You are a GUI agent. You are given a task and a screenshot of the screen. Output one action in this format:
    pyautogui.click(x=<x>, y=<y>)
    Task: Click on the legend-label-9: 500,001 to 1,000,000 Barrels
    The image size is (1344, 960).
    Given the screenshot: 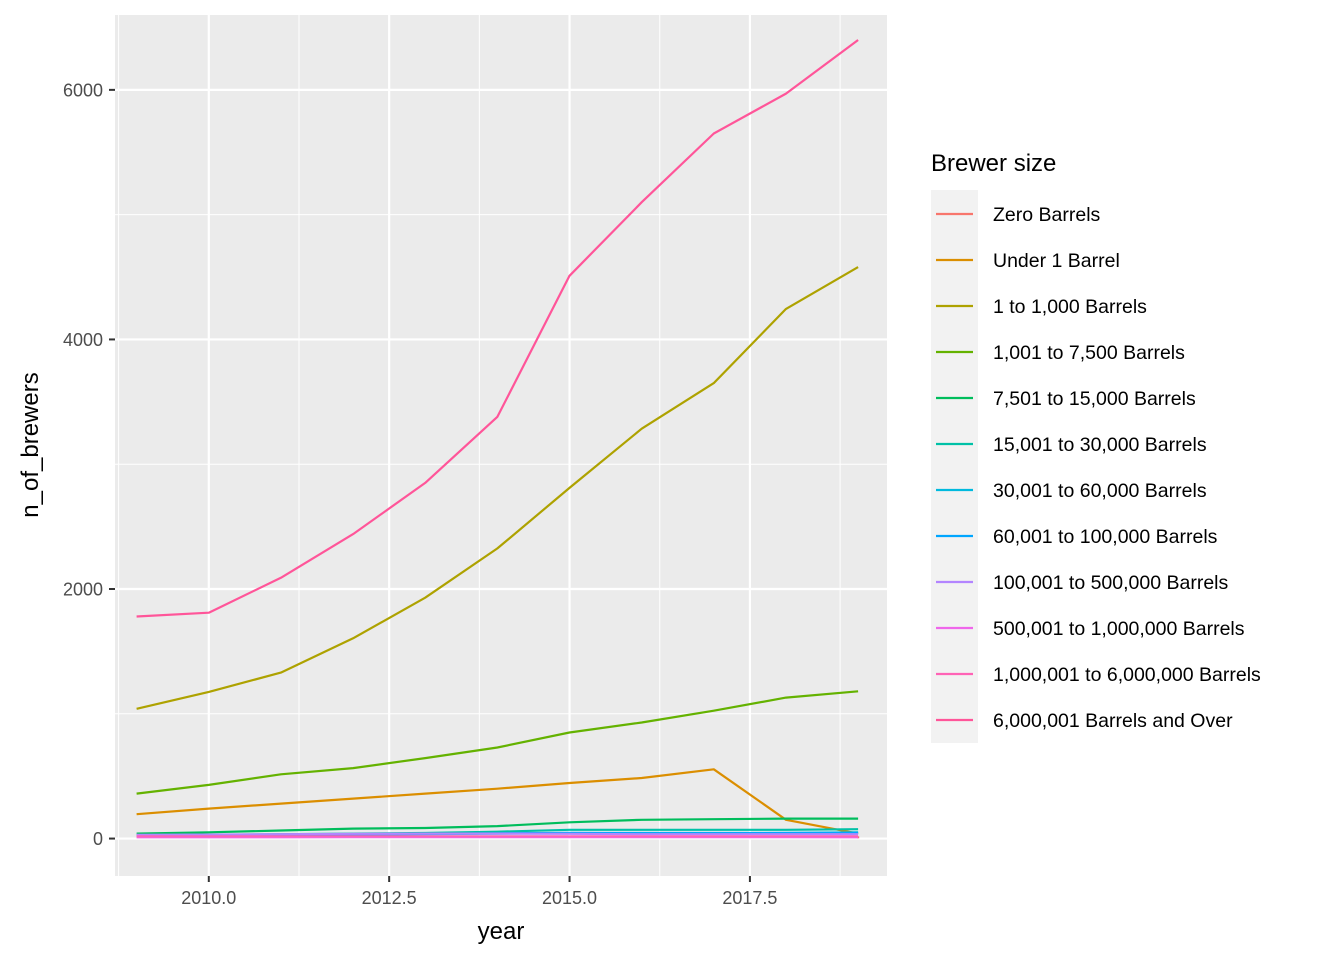 What is the action you would take?
    pyautogui.click(x=1119, y=629)
    